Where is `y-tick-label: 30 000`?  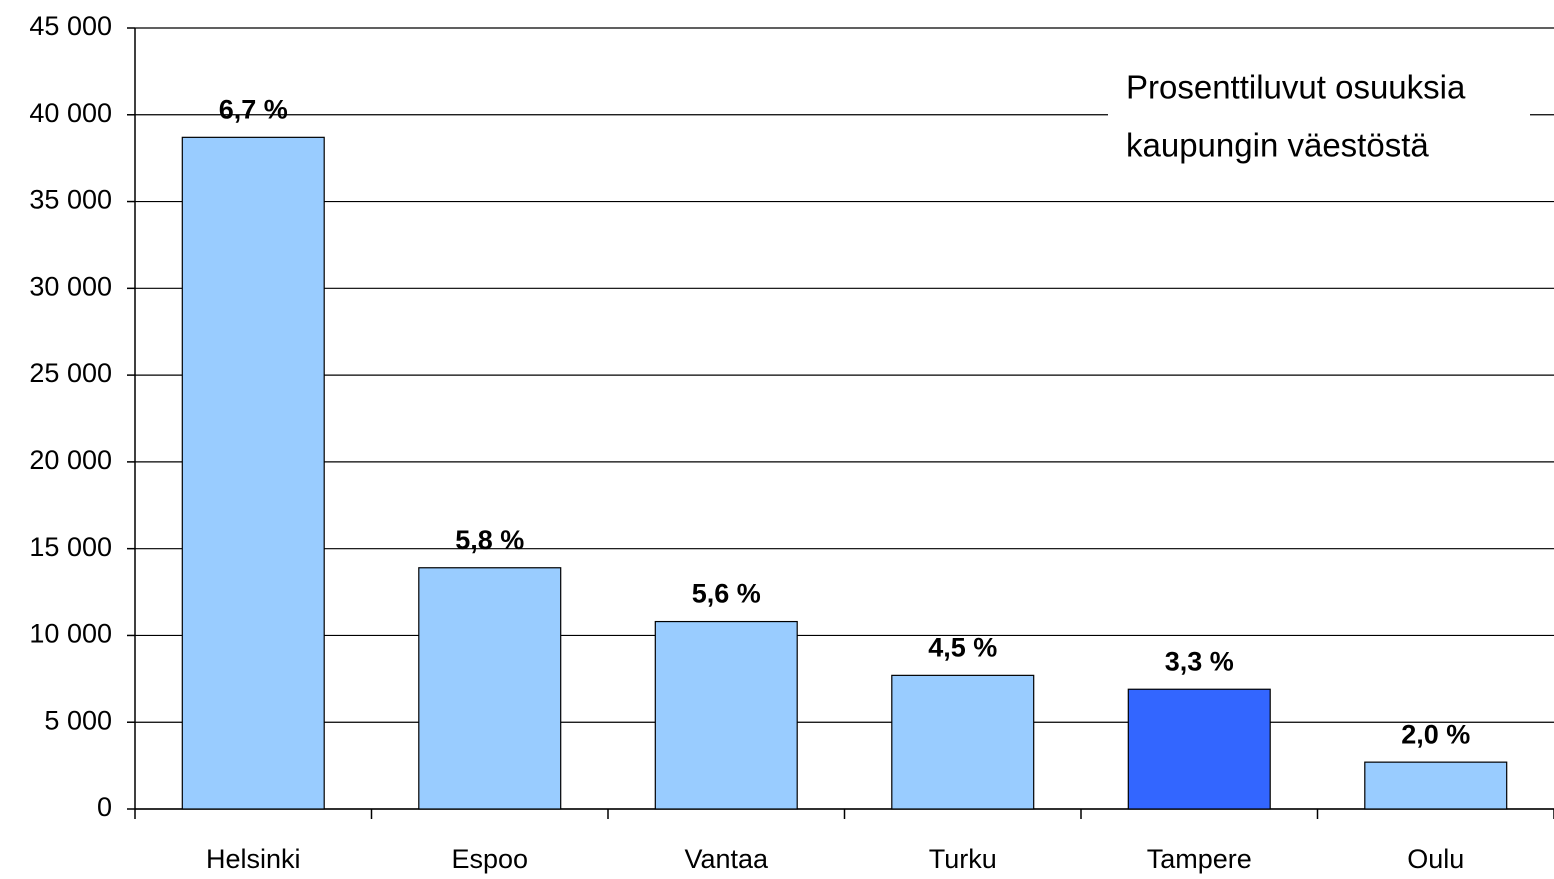 y-tick-label: 30 000 is located at coordinates (70, 286).